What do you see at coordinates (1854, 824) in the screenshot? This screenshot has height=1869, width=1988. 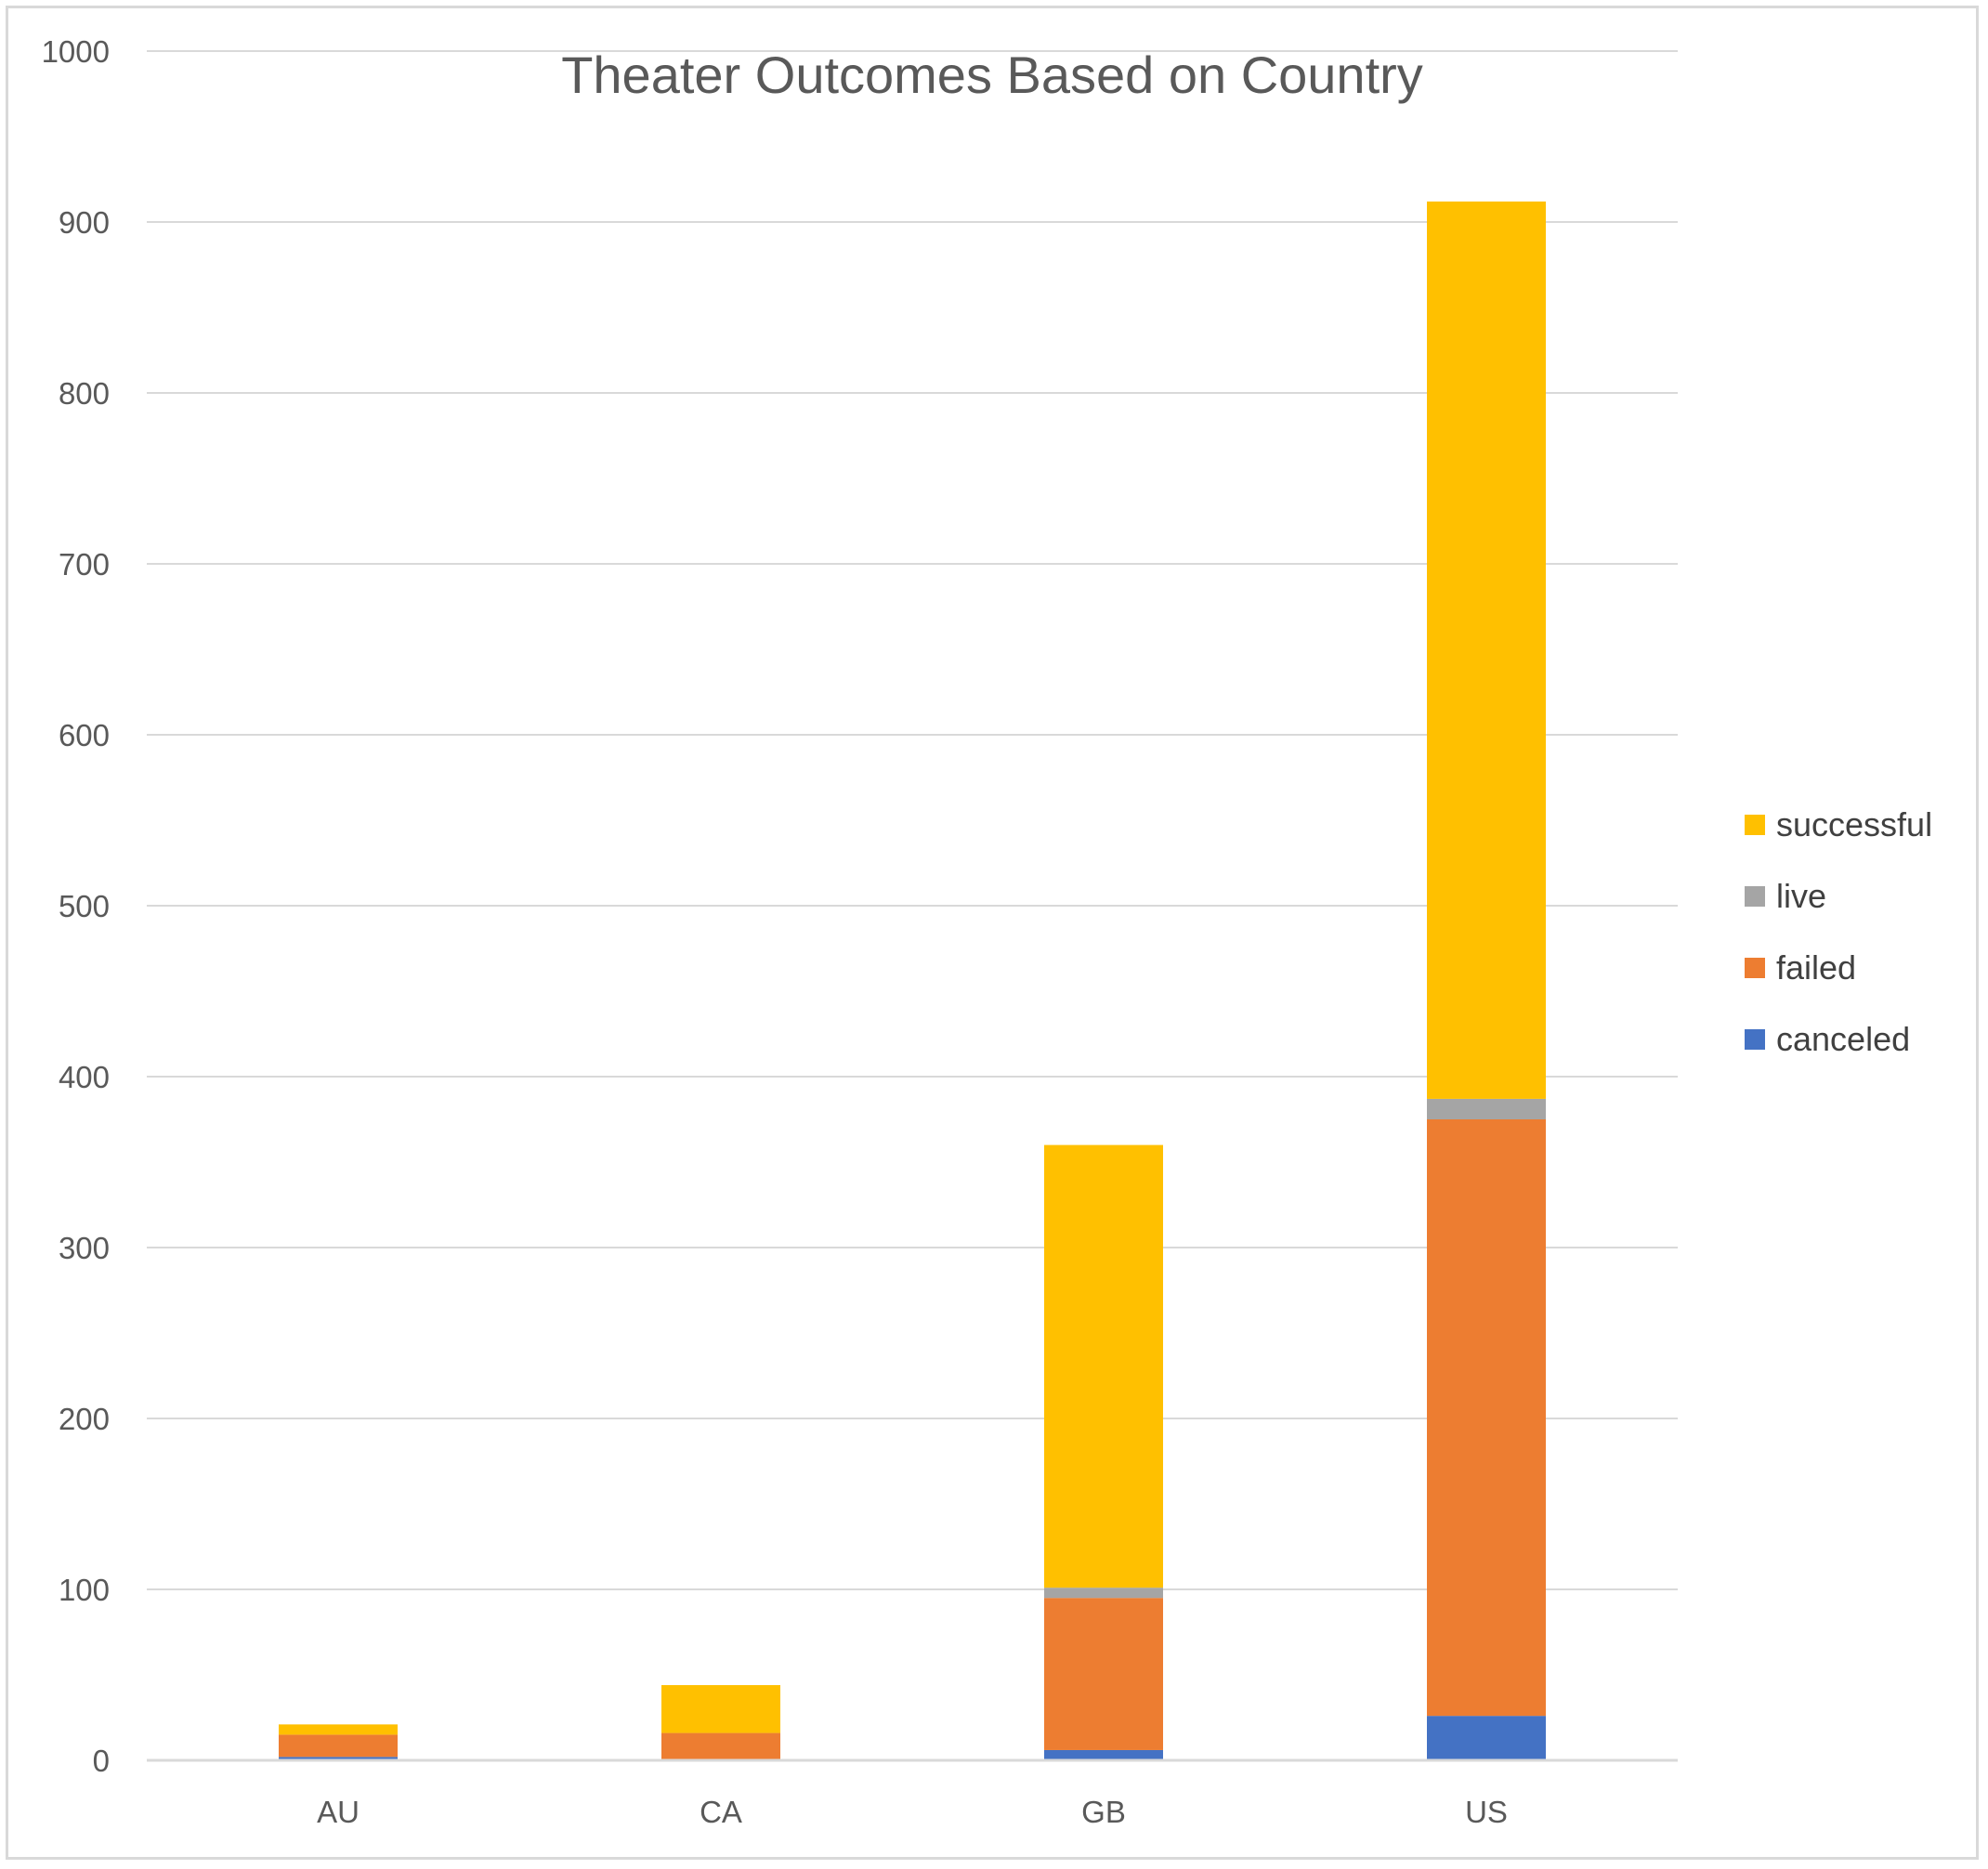 I see `legend-label-successful: successful` at bounding box center [1854, 824].